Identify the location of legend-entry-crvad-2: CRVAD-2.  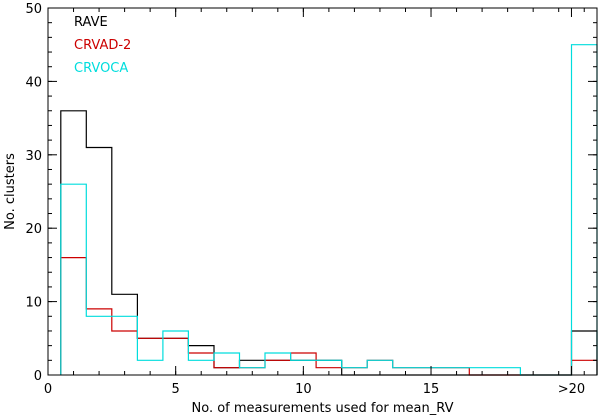
(102, 45).